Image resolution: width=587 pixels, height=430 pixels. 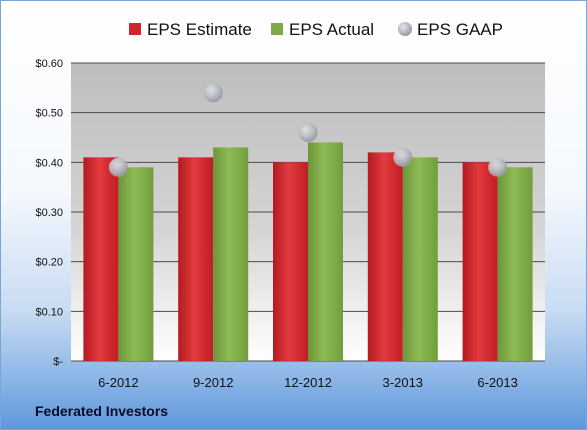 I want to click on legend-estimate-label: EPS Estimate, so click(x=199, y=29).